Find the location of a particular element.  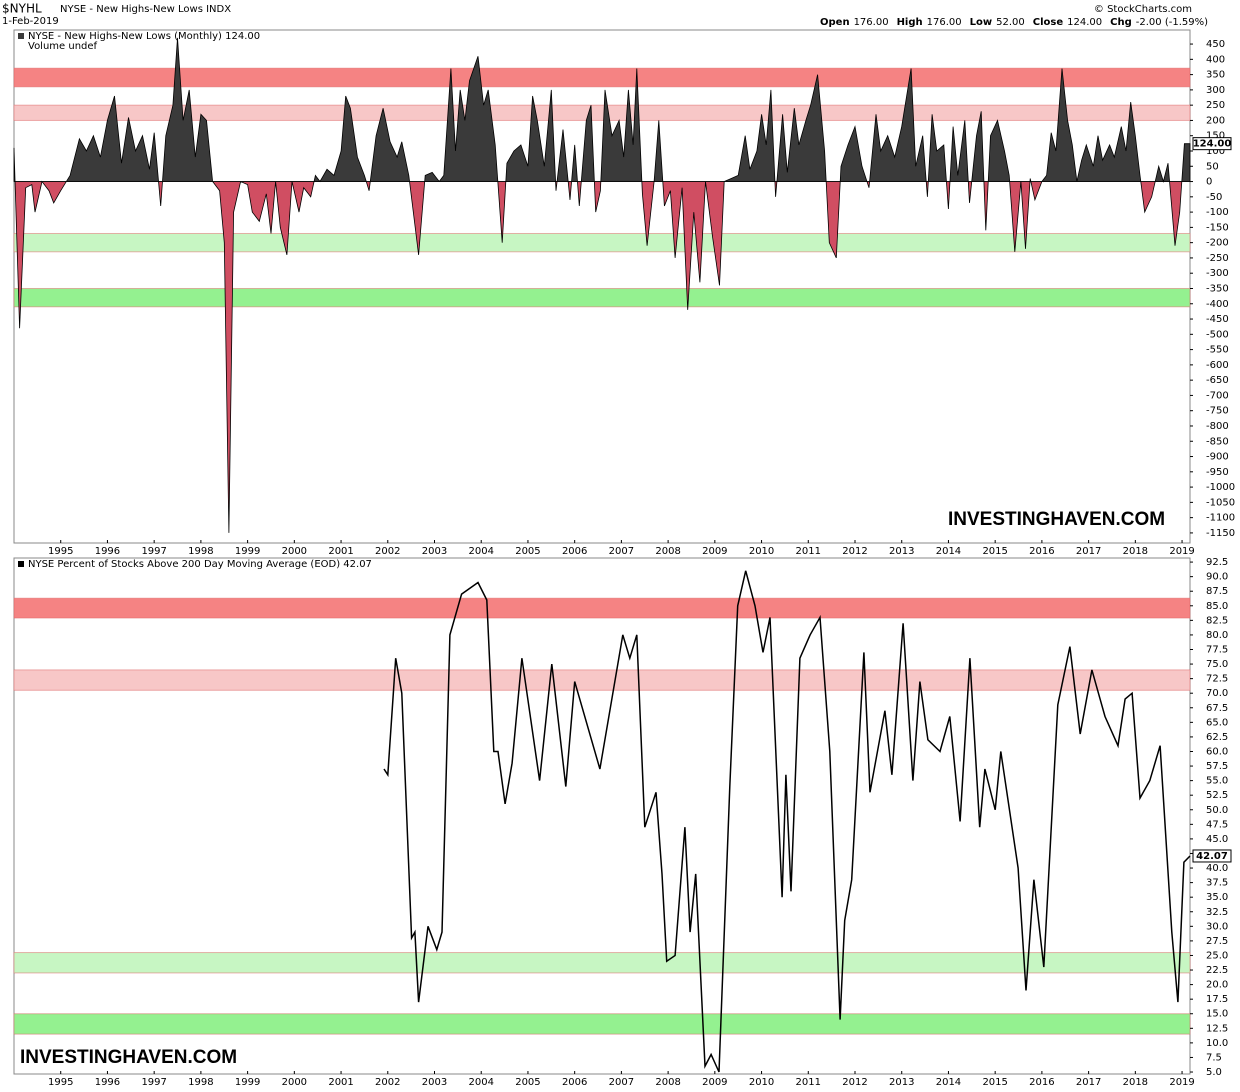

y-tick-label: 65.0 is located at coordinates (1217, 722).